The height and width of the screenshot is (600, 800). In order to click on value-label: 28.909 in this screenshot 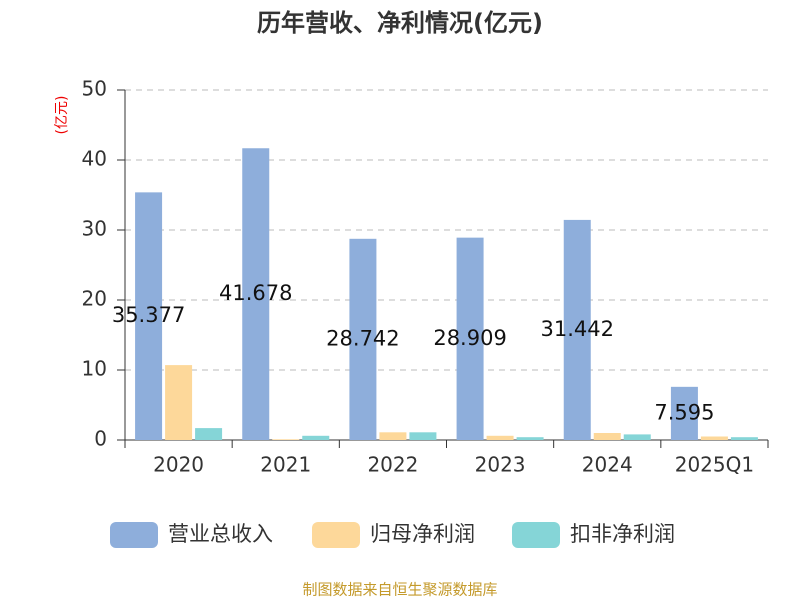, I will do `click(469, 338)`.